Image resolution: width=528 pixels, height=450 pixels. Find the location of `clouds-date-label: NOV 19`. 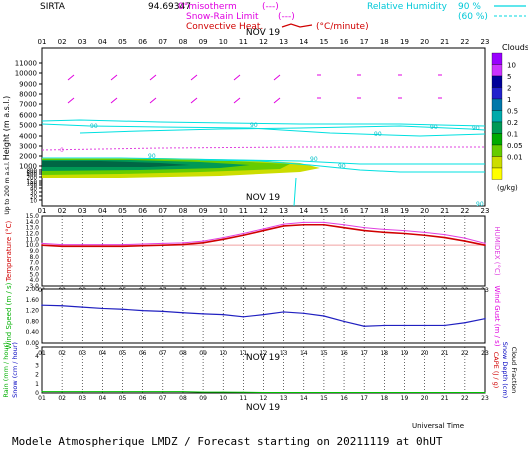

clouds-date-label: NOV 19 is located at coordinates (263, 33).